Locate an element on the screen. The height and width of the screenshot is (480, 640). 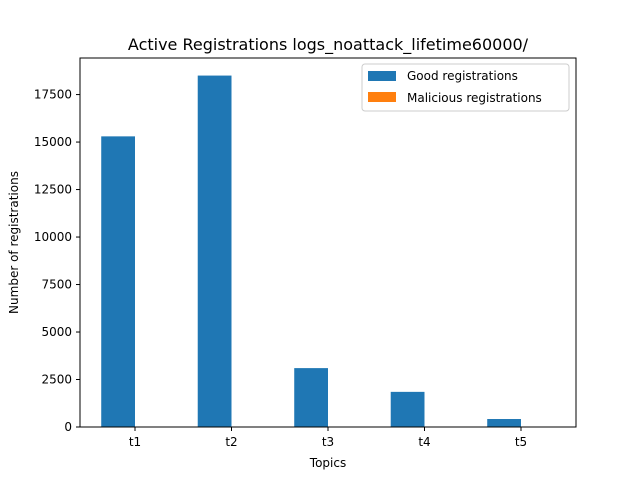
bar-good-t4 is located at coordinates (407, 409).